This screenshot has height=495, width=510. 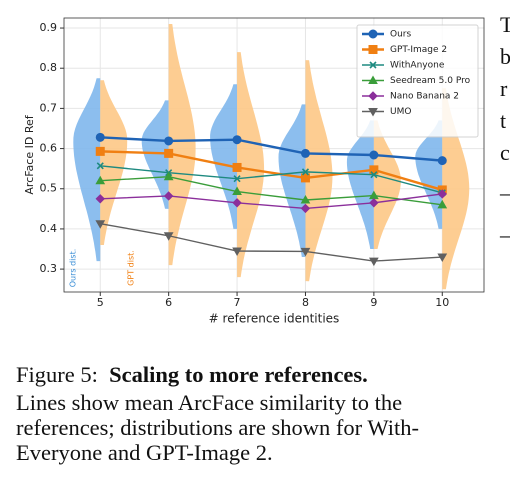 I want to click on legend-label: Seedream 5.0 Pro, so click(x=430, y=81).